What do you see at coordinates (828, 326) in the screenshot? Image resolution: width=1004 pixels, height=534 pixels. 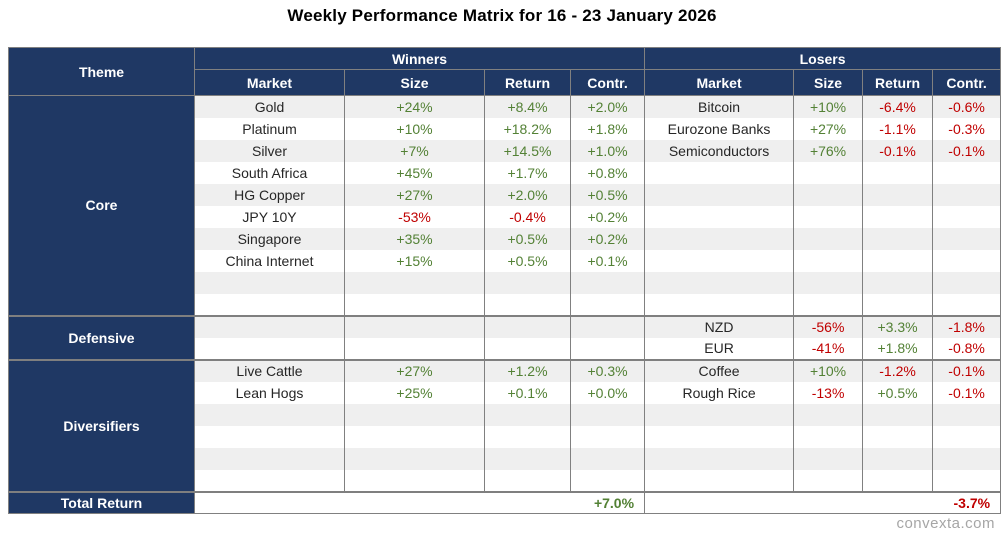 I see `losers-size-cell: -56%` at bounding box center [828, 326].